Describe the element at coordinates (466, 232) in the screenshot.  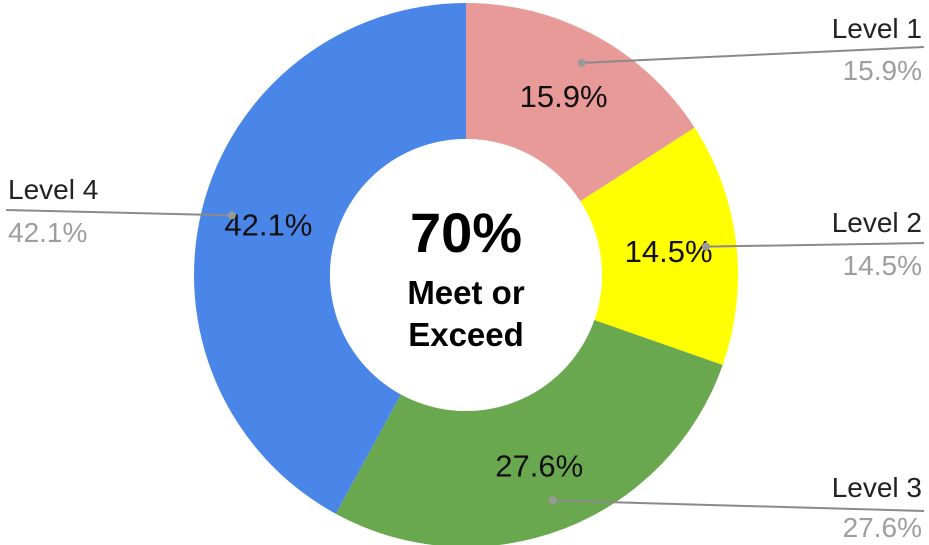
I see `center-percentage: 70%` at that location.